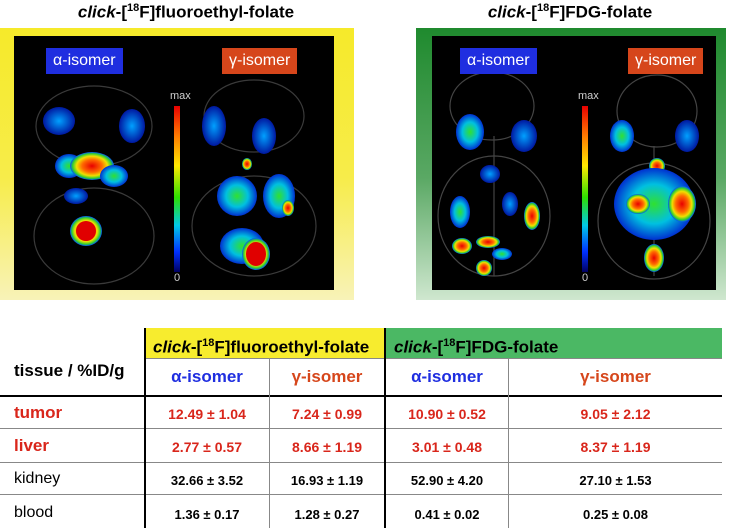 The width and height of the screenshot is (742, 528). Describe the element at coordinates (615, 480) in the screenshot. I see `table-cell: 27.10 ± 1.53` at that location.